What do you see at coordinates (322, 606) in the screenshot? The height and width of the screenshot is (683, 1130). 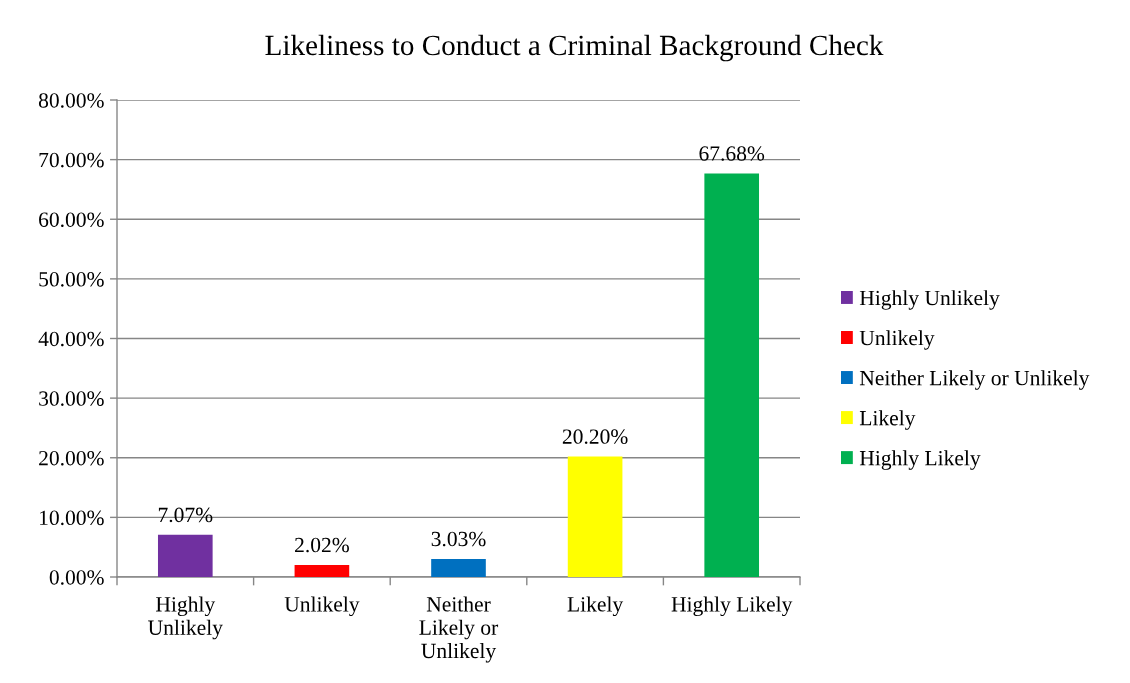 I see `x-tick-label: Unlikely` at bounding box center [322, 606].